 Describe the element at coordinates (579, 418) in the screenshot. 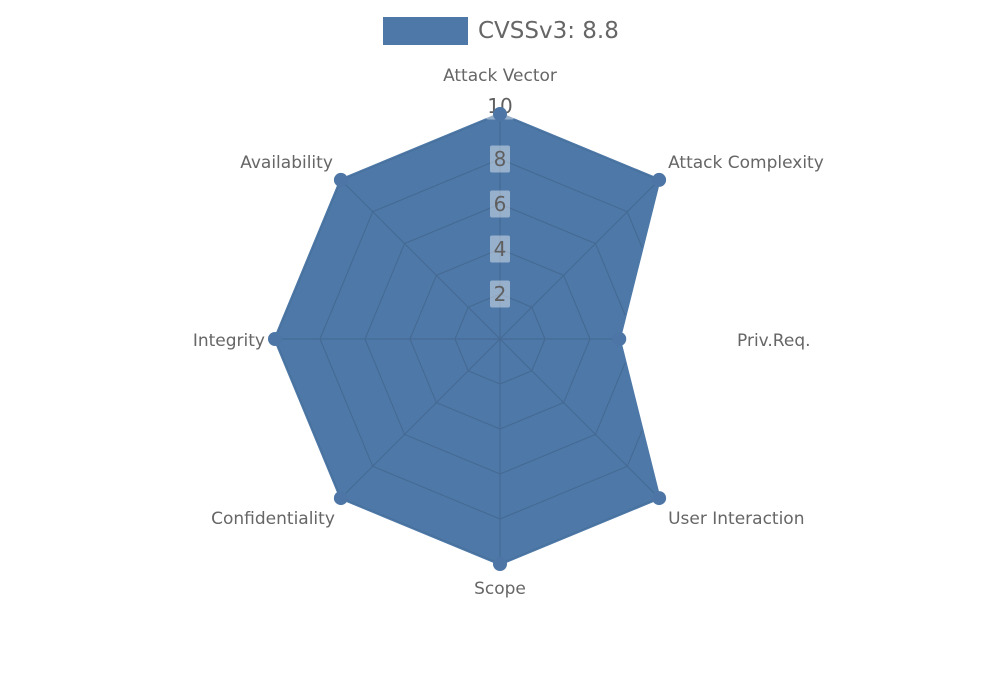

I see `axis-spoke-user-interaction` at that location.